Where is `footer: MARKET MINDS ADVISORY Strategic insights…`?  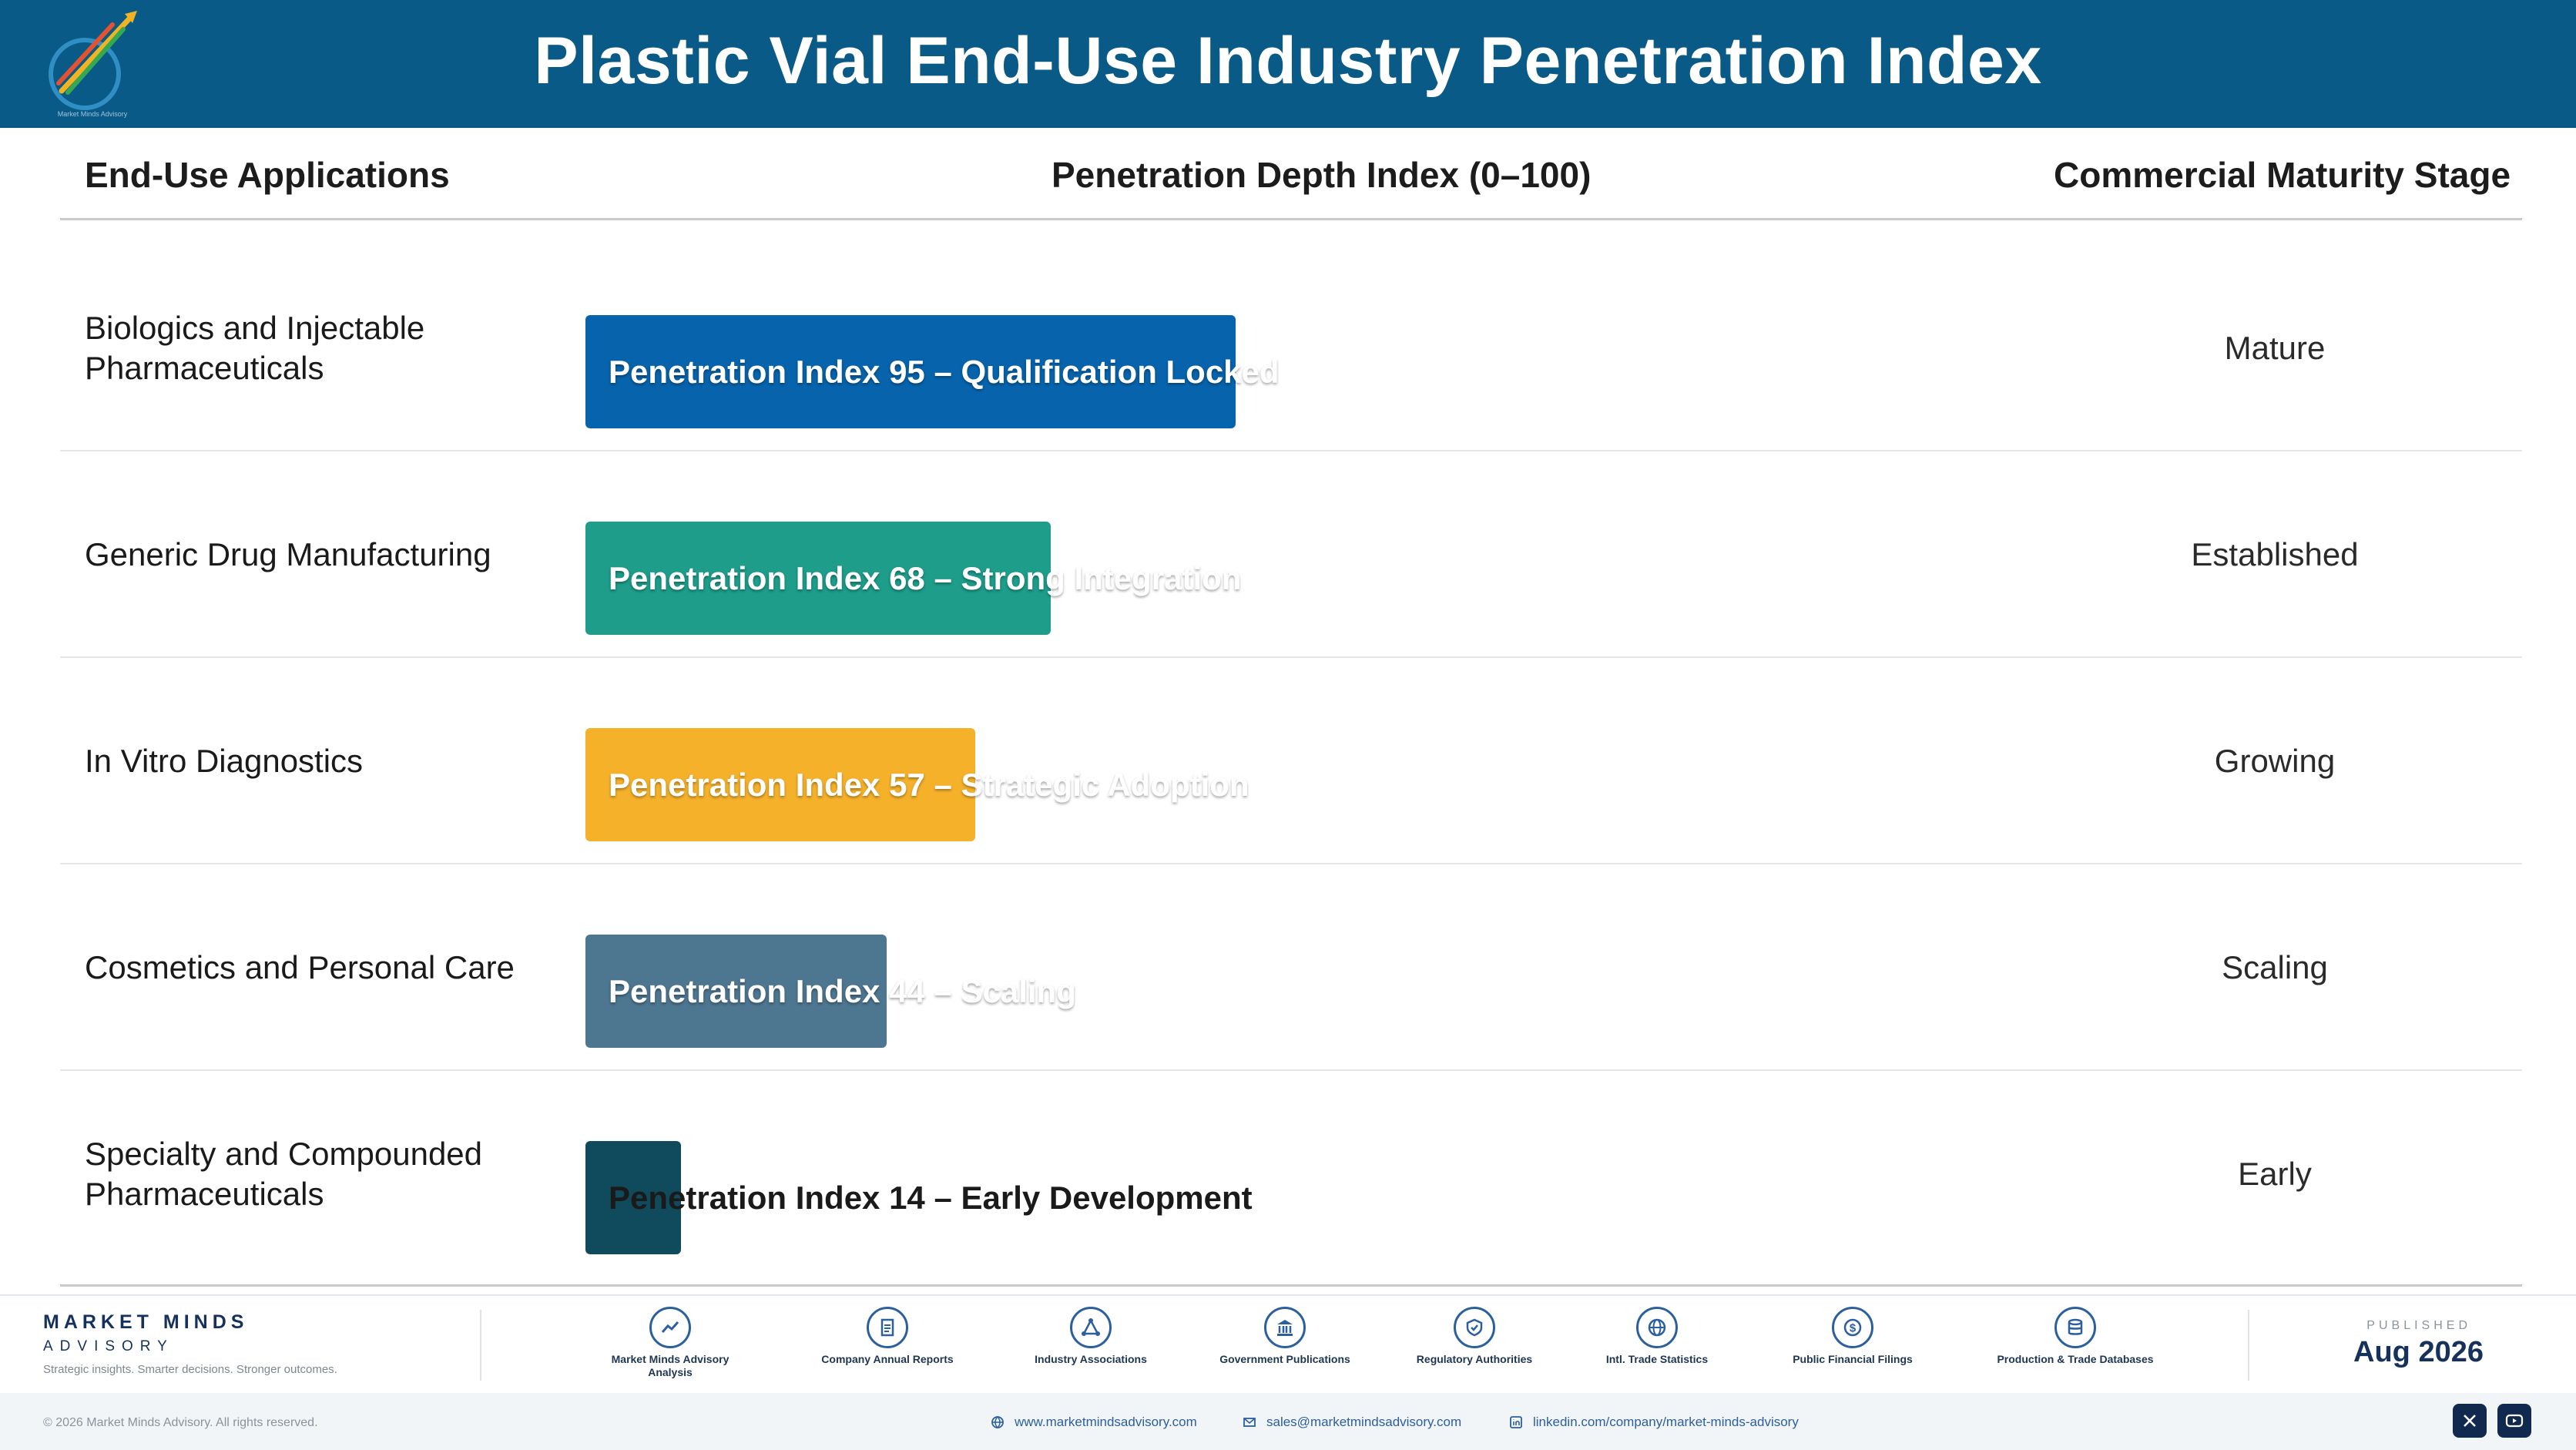 footer: MARKET MINDS ADVISORY Strategic insights… is located at coordinates (1288, 1372).